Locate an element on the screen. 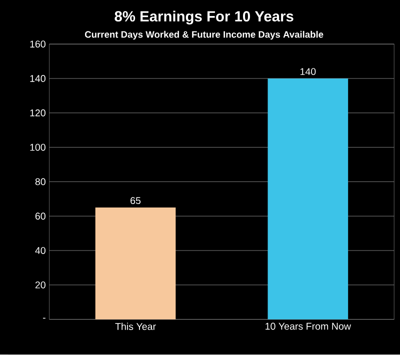 The image size is (400, 355). y-tick-label: 80 is located at coordinates (40, 182).